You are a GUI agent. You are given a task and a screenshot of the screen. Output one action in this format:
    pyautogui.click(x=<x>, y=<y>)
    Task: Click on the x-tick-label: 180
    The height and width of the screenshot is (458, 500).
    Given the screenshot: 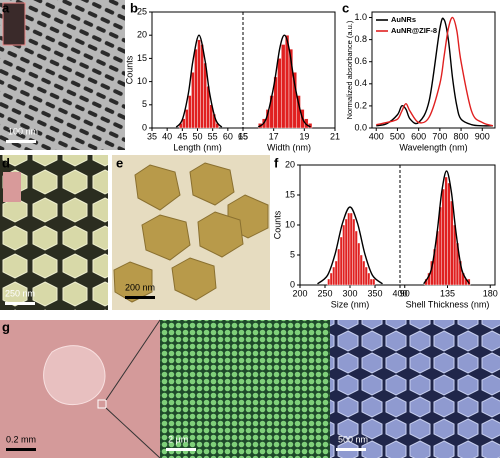 What is the action you would take?
    pyautogui.click(x=490, y=293)
    